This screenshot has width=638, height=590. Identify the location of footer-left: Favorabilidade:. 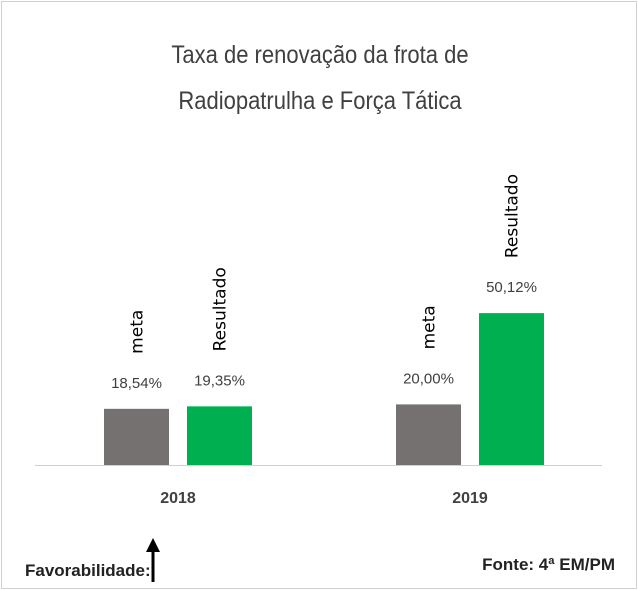
(88, 570).